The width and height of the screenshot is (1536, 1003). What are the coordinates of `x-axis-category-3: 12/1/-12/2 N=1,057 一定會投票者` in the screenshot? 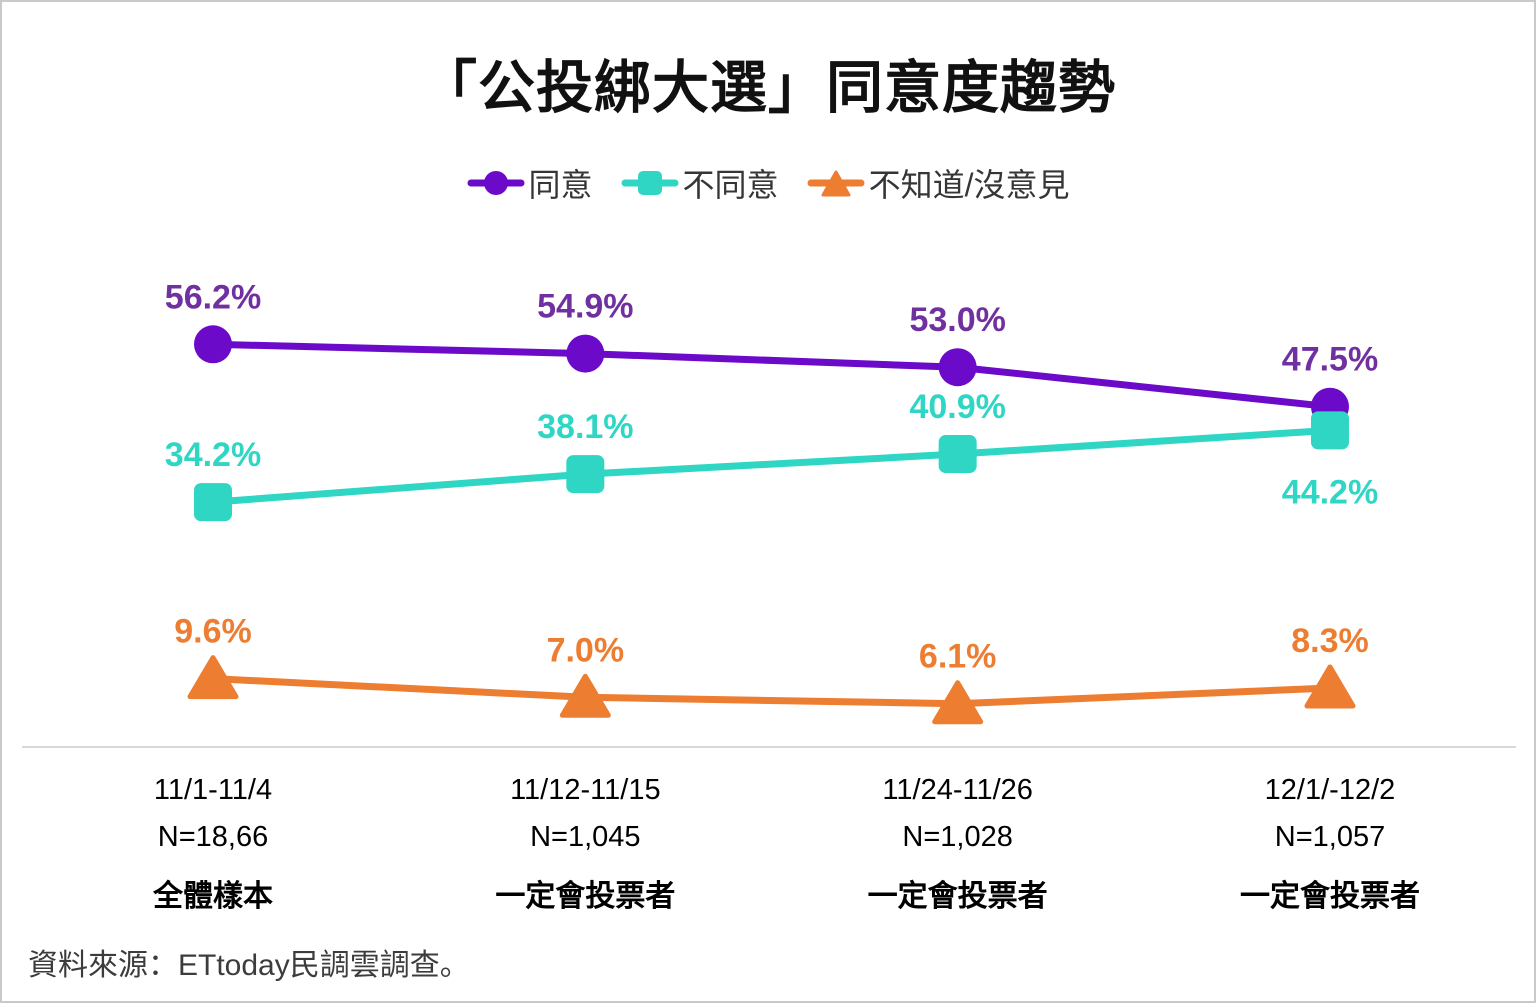 It's located at (1330, 844).